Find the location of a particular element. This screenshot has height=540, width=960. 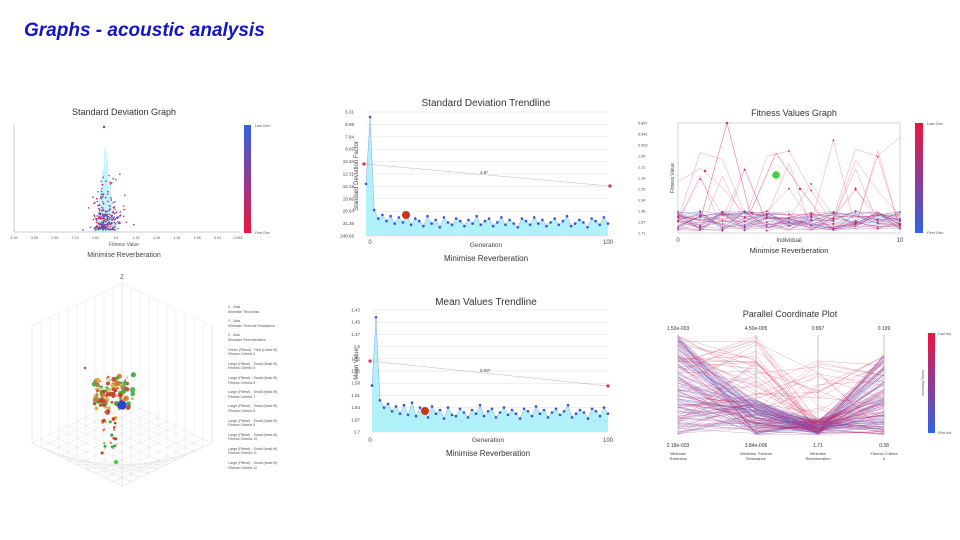

axis-label: Resistance is located at coordinates (756, 458).